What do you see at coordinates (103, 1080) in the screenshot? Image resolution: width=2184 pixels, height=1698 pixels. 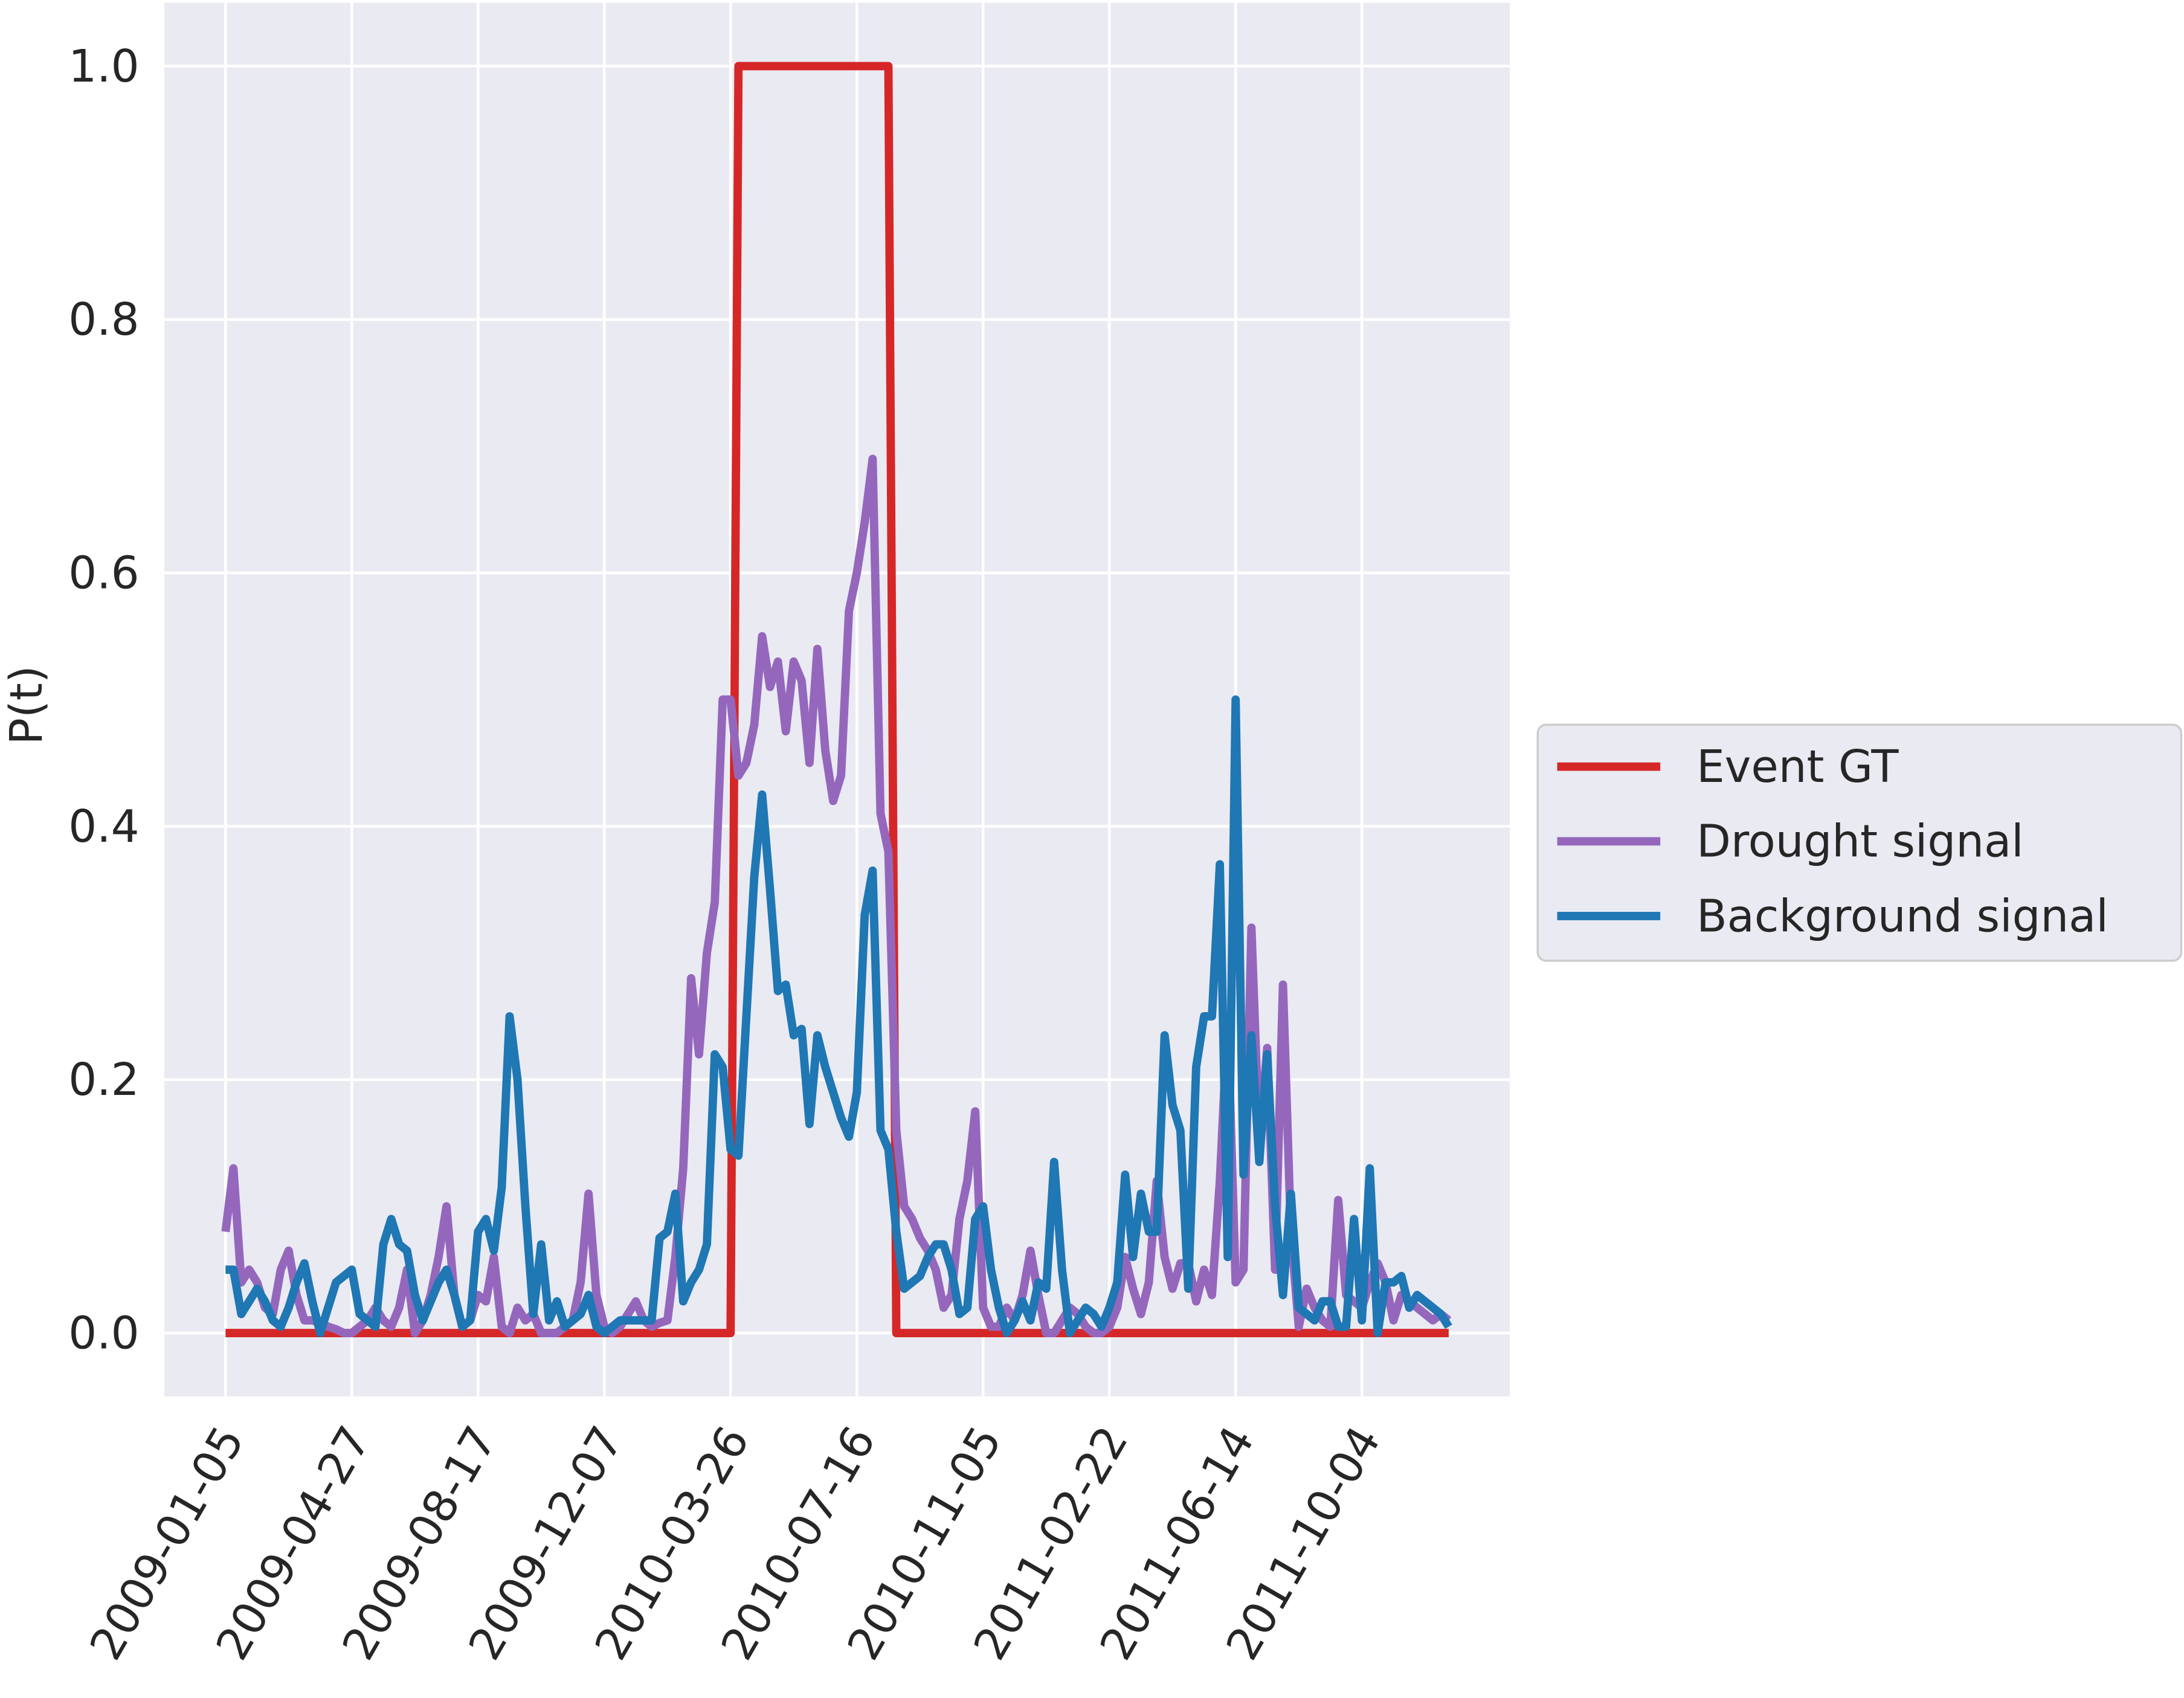 I see `y-tick-label: 0.2` at bounding box center [103, 1080].